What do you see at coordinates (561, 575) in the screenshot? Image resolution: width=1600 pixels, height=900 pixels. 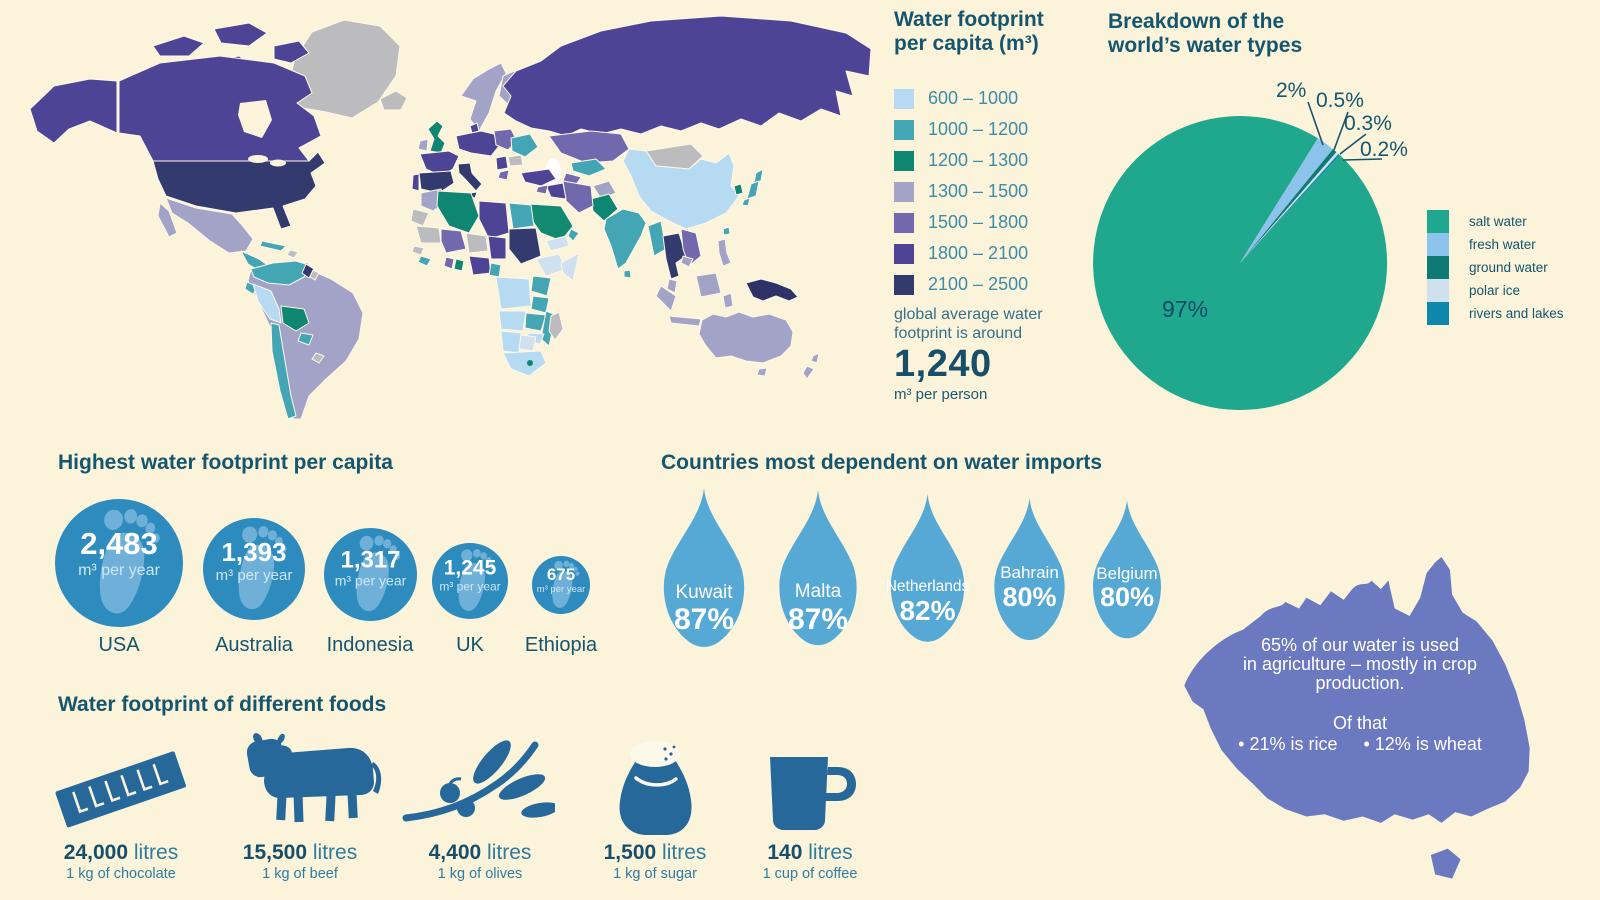 I see `footprint-value: 675` at bounding box center [561, 575].